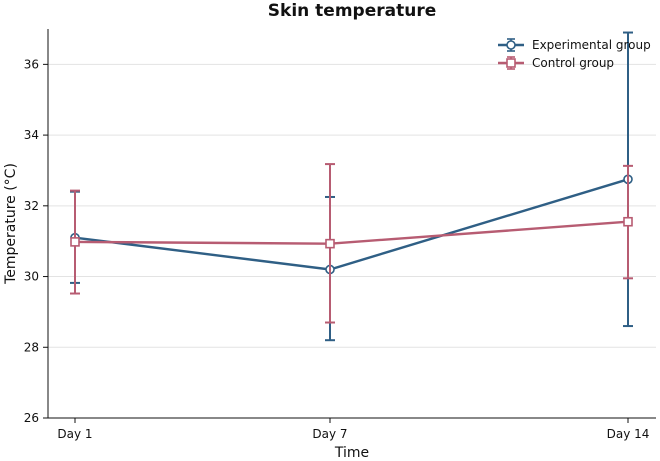 The height and width of the screenshot is (461, 660). Describe the element at coordinates (628, 434) in the screenshot. I see `x-tick-label: Day 14` at that location.